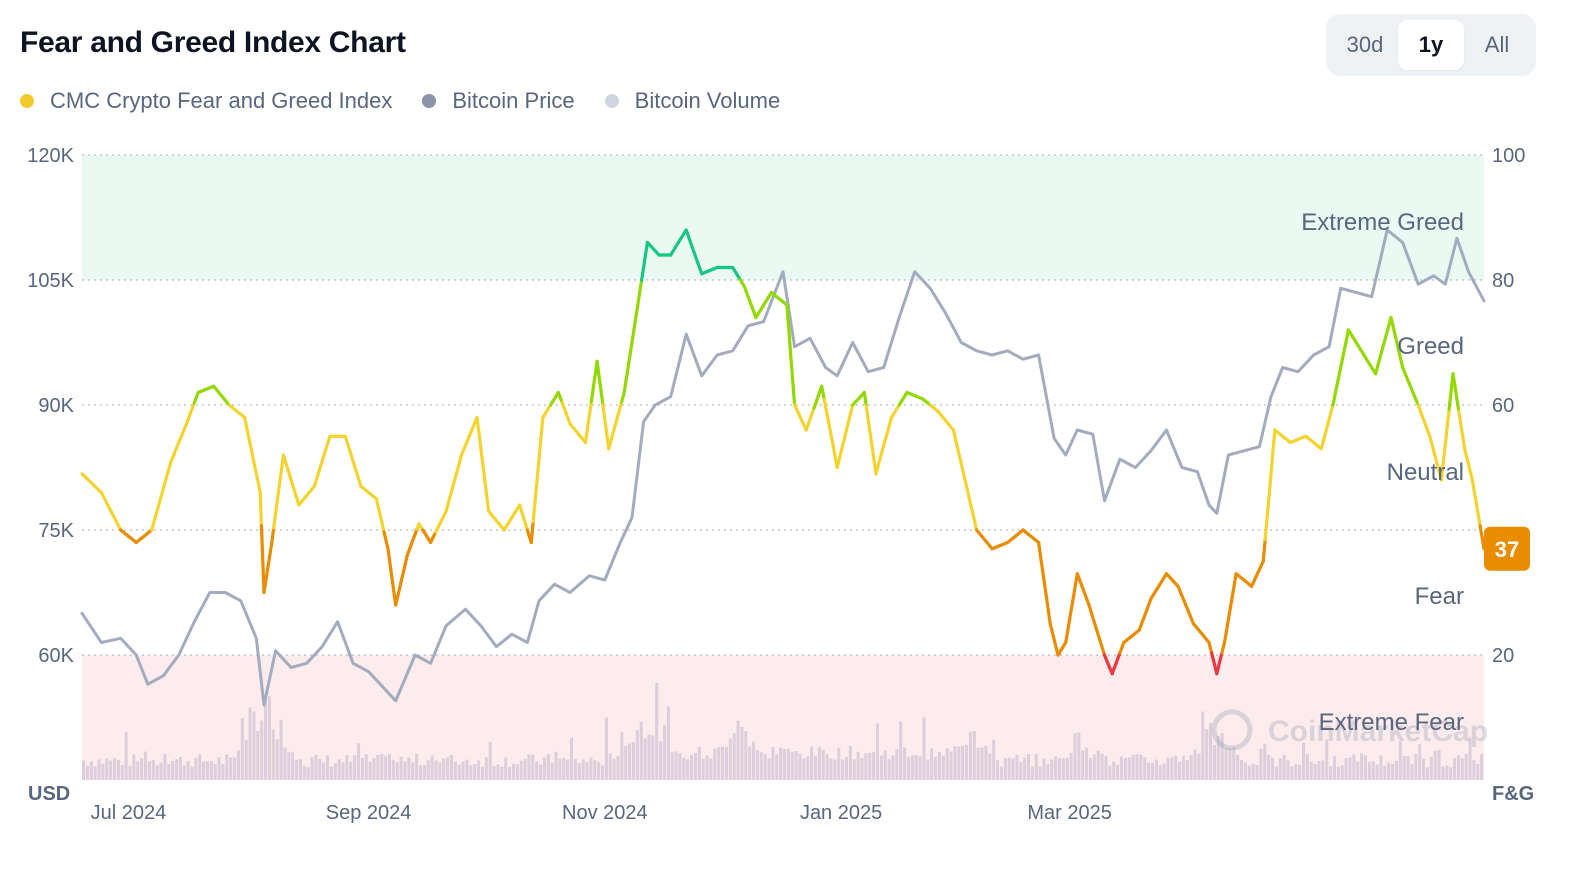 The height and width of the screenshot is (882, 1594). I want to click on current-value-text: 37, so click(1507, 549).